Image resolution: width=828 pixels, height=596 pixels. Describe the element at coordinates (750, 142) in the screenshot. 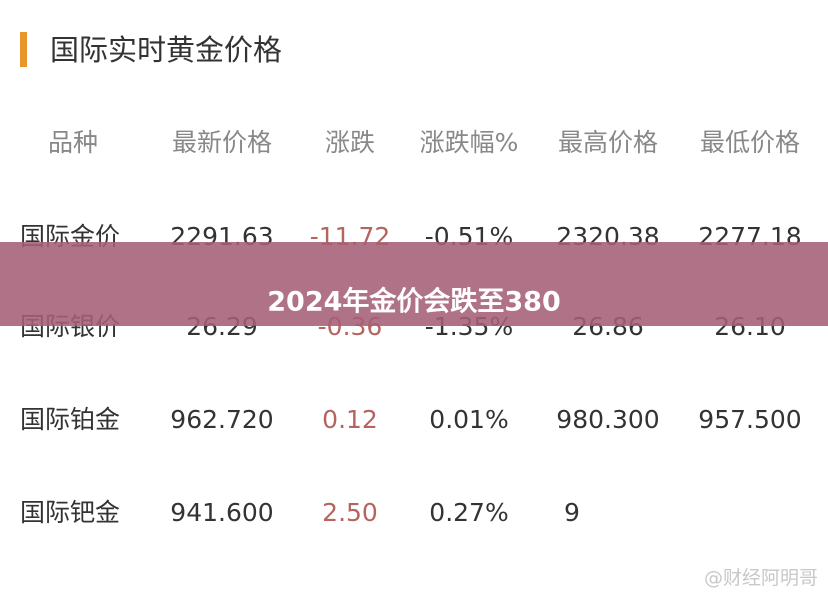

I see `column-header: 最低价格` at that location.